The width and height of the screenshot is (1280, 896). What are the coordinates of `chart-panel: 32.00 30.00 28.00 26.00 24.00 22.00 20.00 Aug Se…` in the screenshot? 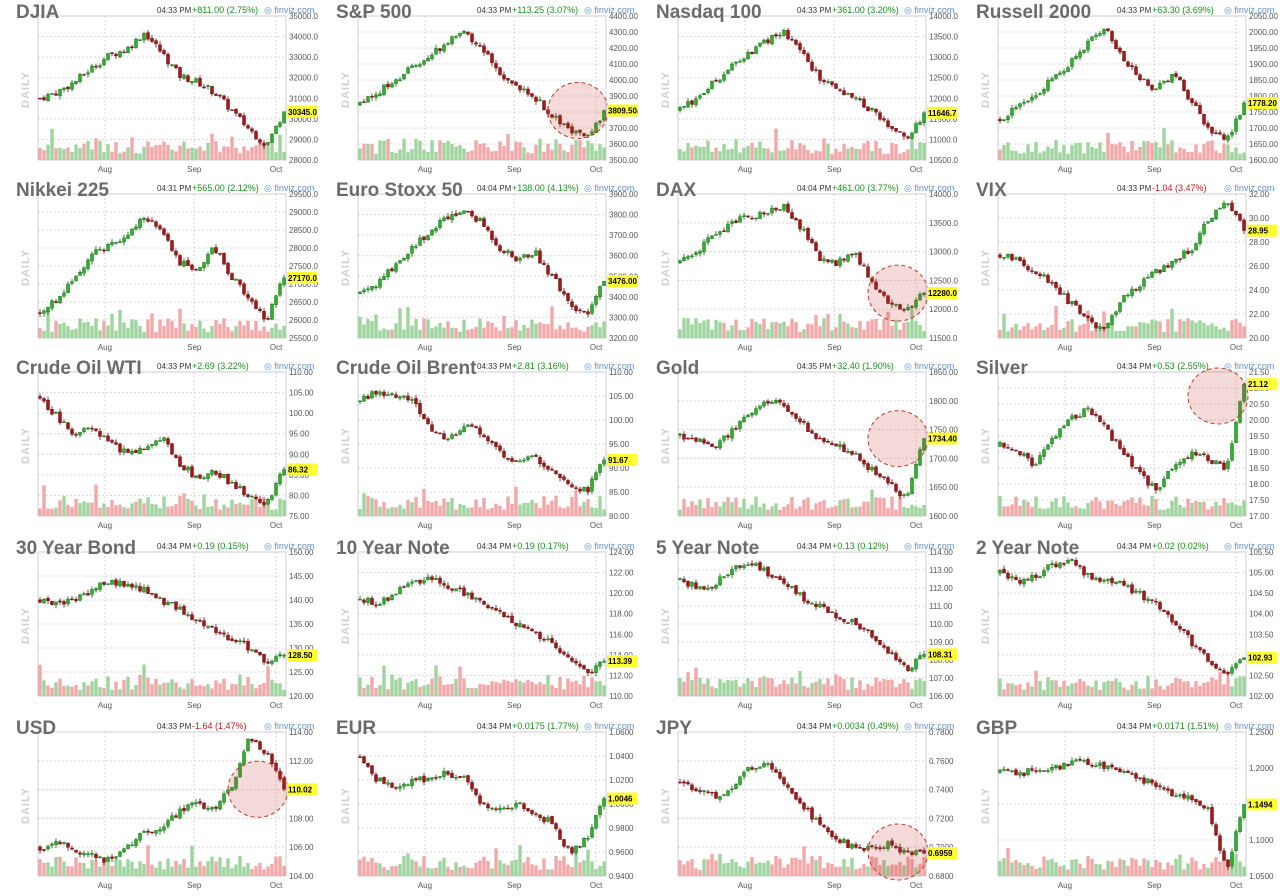 It's located at (1119, 267).